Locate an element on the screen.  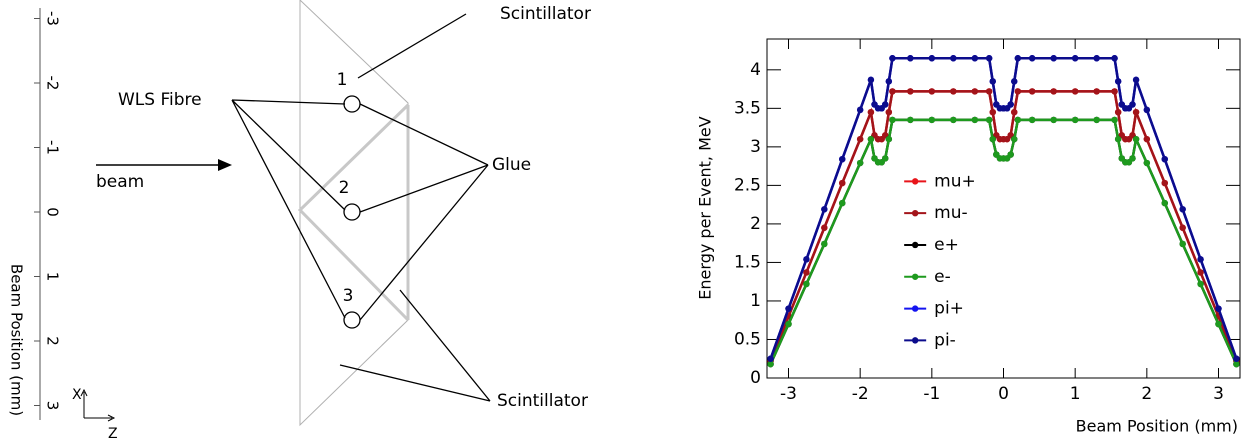
y-tick-label: 3.5 is located at coordinates (747, 108).